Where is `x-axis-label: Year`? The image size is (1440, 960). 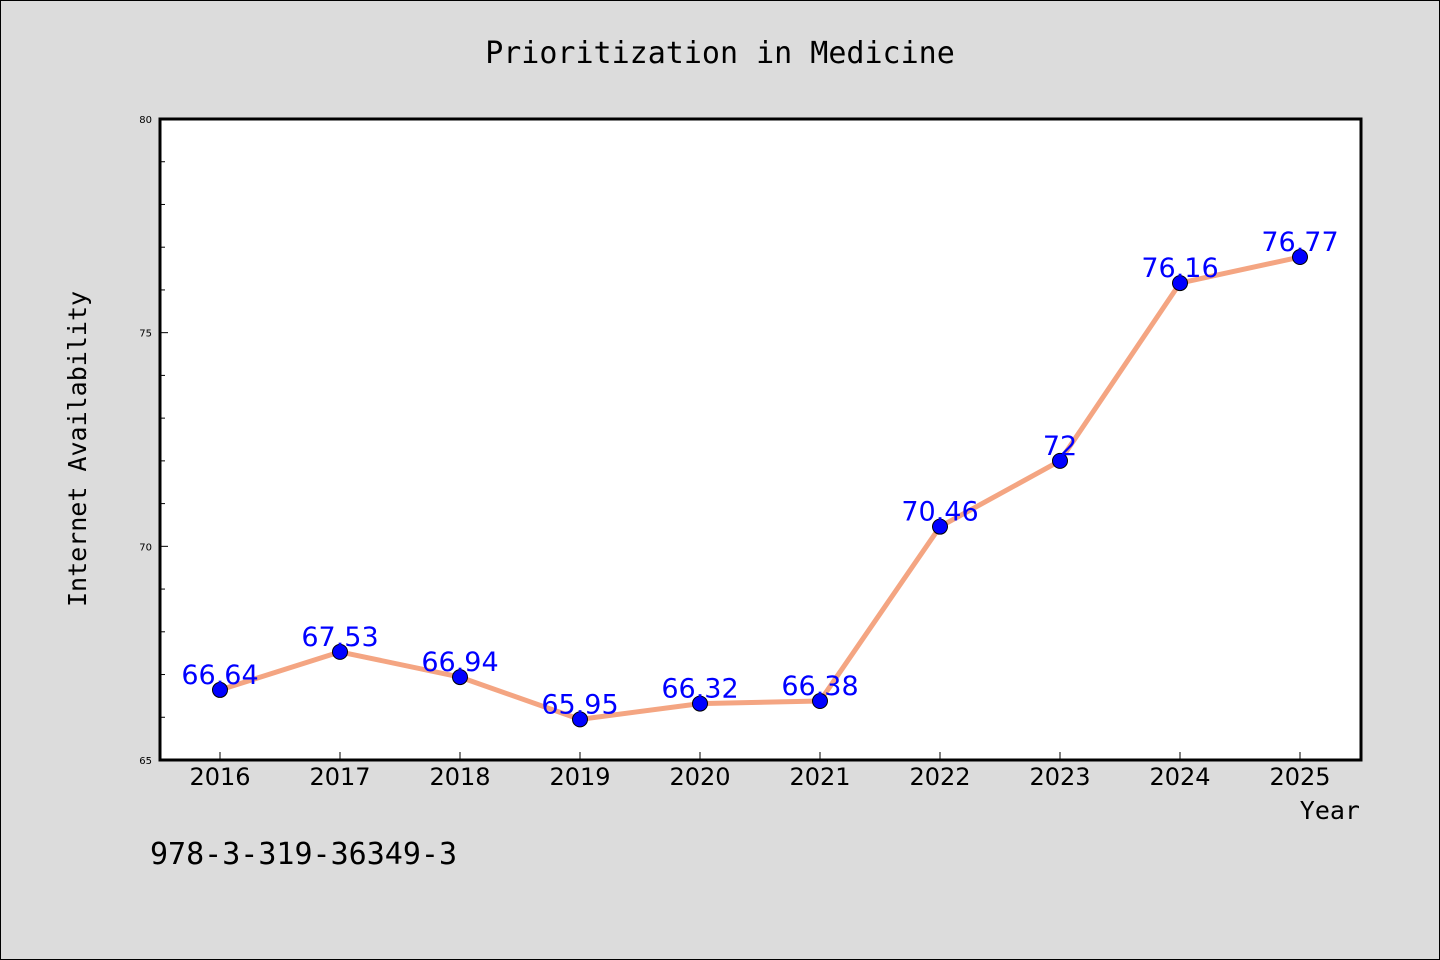 x-axis-label: Year is located at coordinates (1330, 810).